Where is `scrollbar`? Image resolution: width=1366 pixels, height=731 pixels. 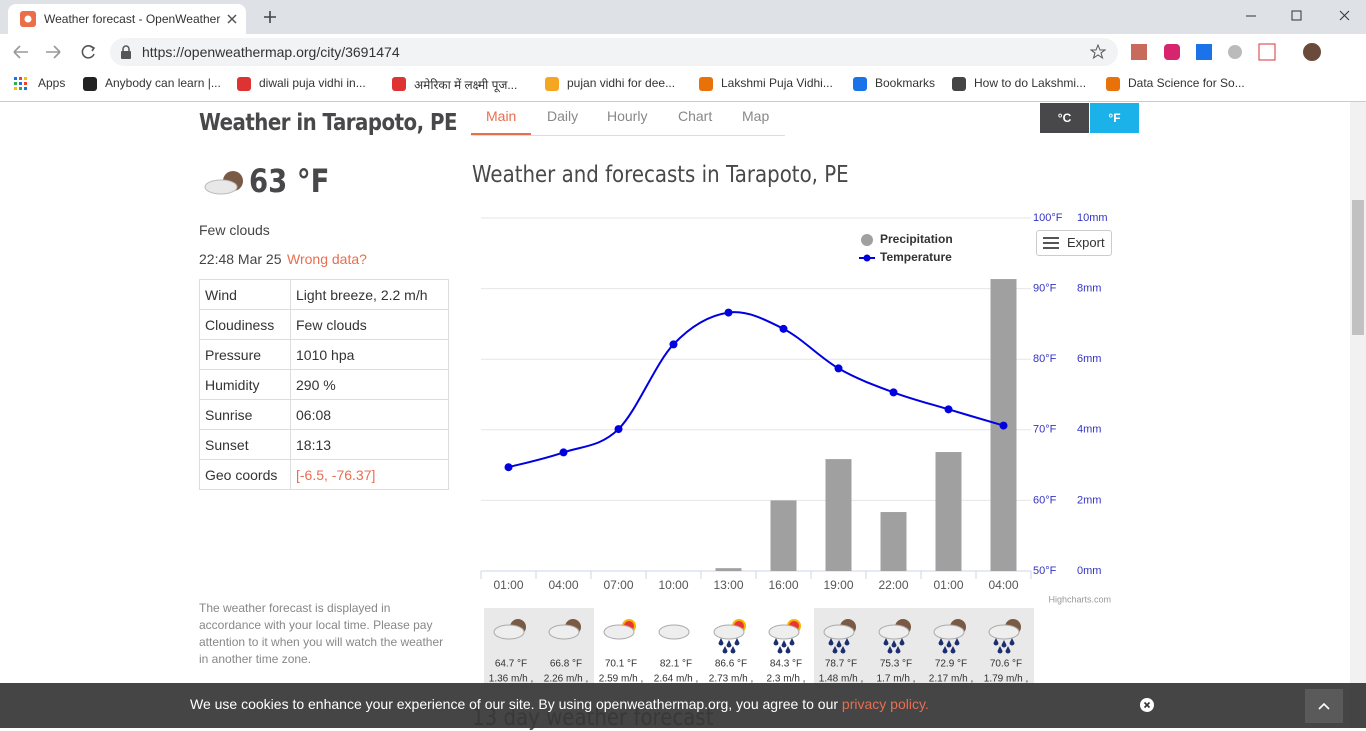 scrollbar is located at coordinates (1358, 415).